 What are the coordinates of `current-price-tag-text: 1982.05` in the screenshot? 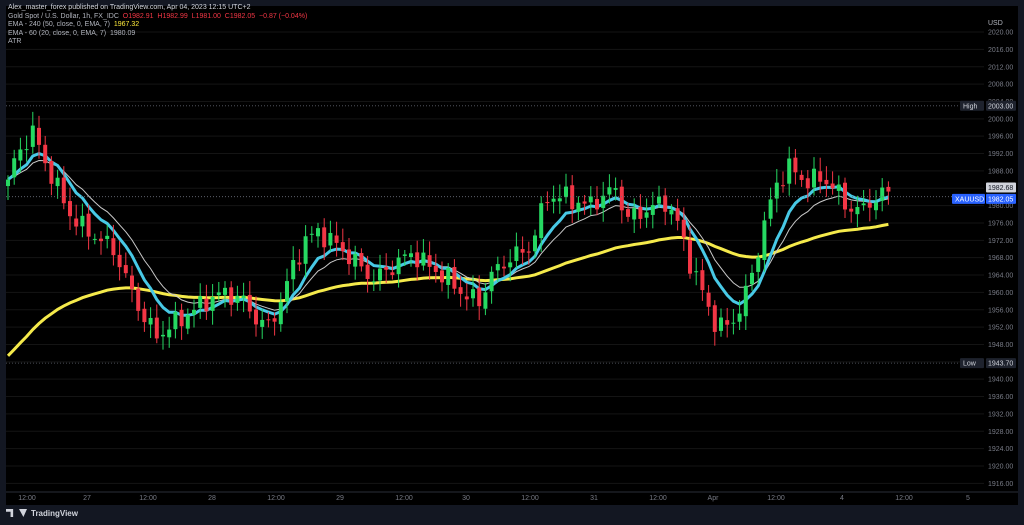 It's located at (1000, 199).